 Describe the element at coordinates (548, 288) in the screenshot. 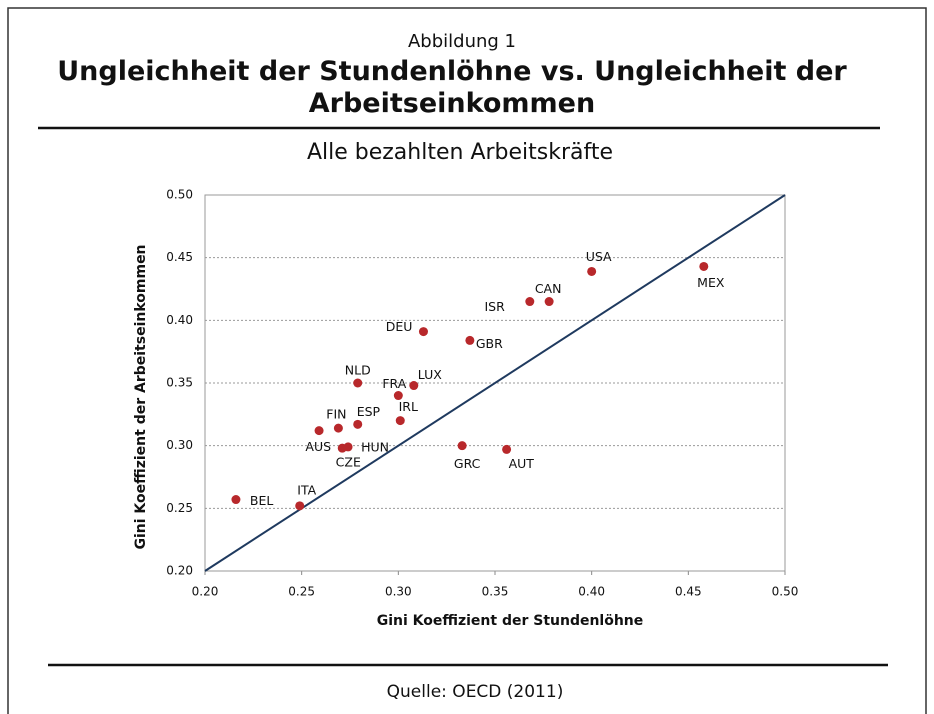

I see `point-label: CAN` at that location.